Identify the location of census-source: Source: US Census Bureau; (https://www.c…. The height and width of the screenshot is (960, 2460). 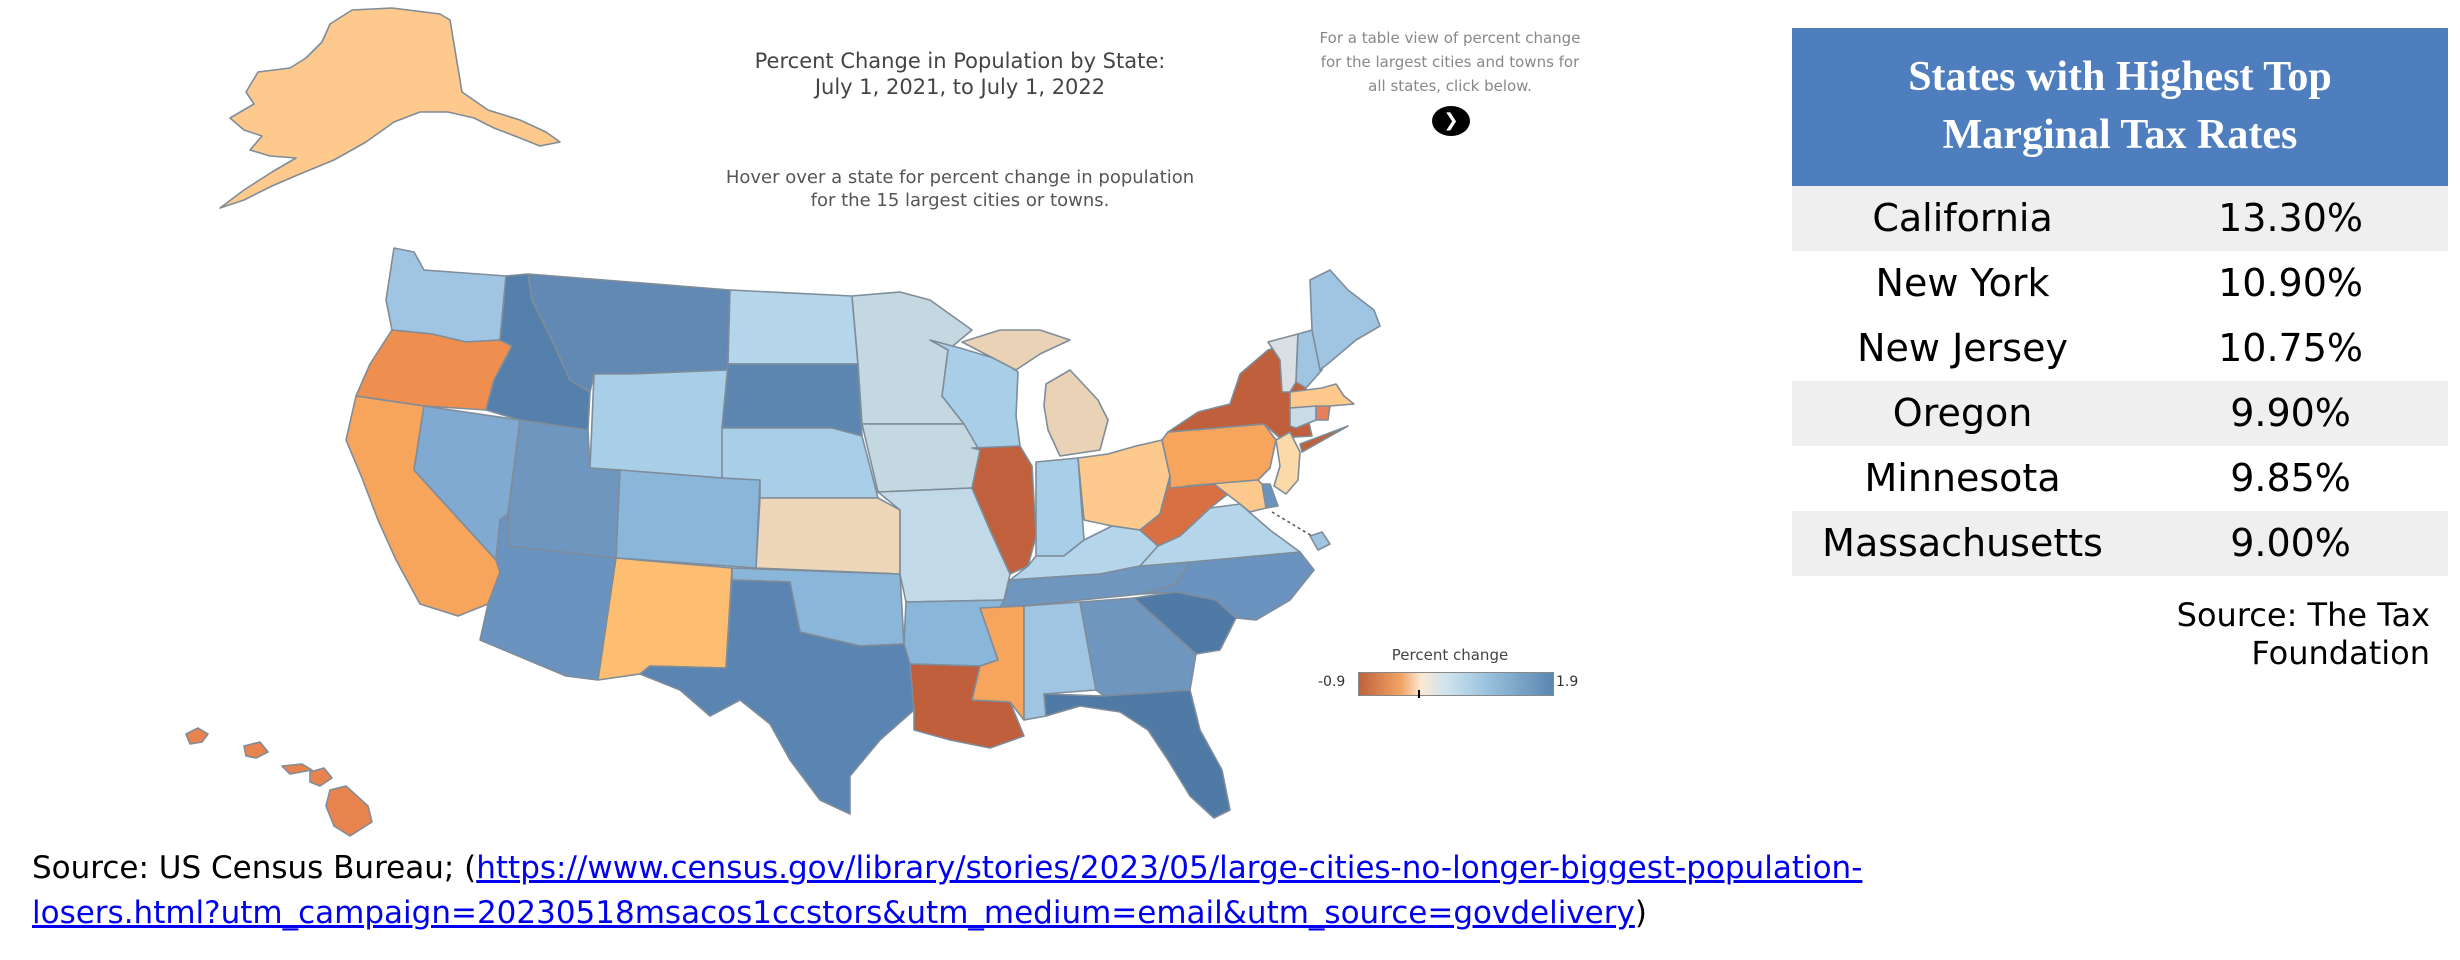
(952, 891).